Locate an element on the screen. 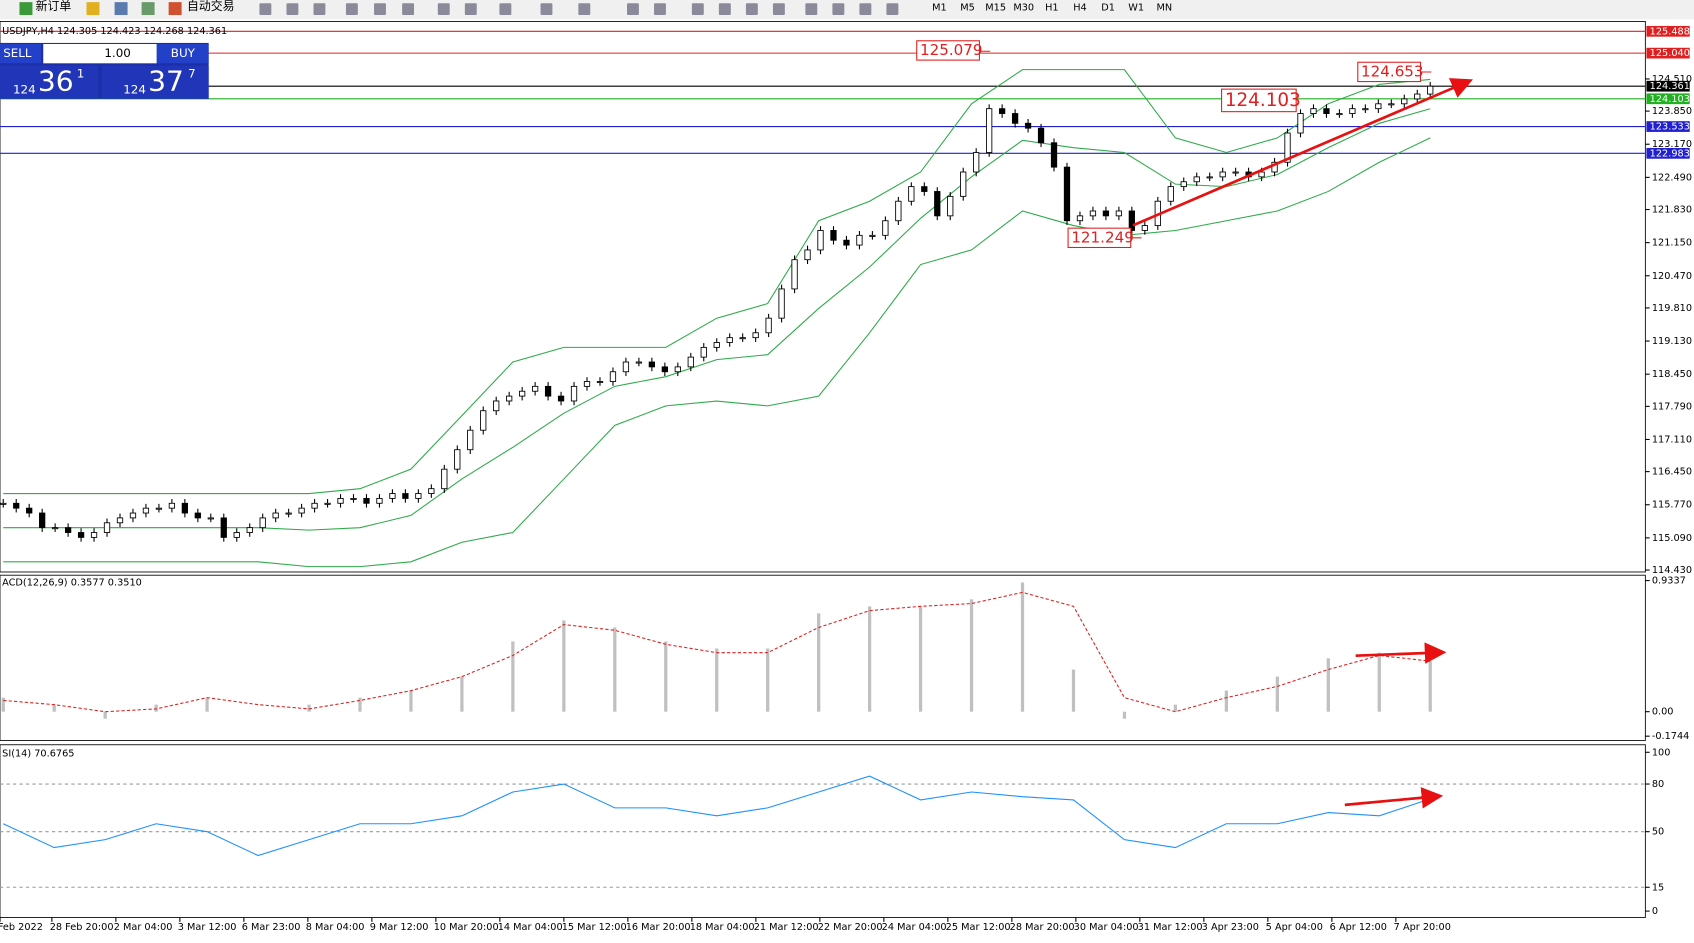 Image resolution: width=1694 pixels, height=943 pixels. timeframe-button: MN is located at coordinates (1164, 8).